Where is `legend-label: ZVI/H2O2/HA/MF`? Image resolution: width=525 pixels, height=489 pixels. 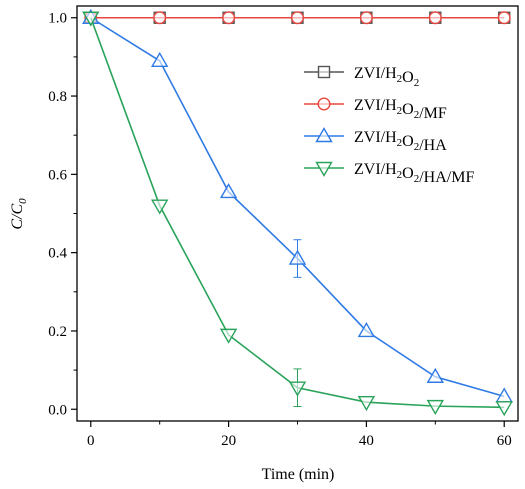
legend-label: ZVI/H2O2/HA/MF is located at coordinates (414, 173).